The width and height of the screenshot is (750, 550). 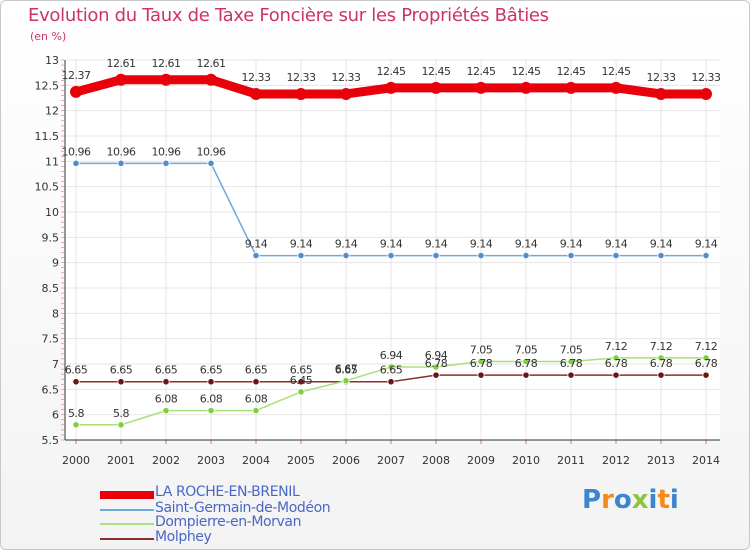 What do you see at coordinates (121, 63) in the screenshot?
I see `data-label: 12.61` at bounding box center [121, 63].